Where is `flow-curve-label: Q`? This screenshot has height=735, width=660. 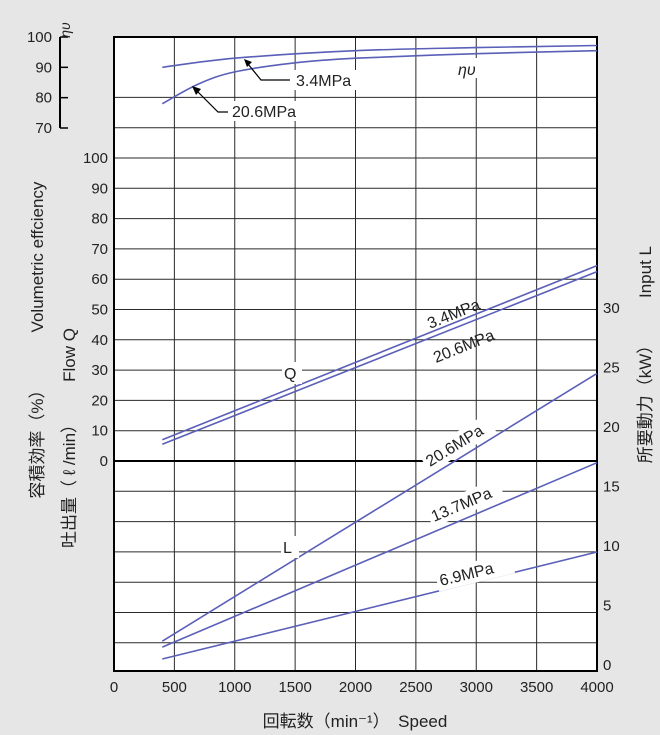
flow-curve-label: Q is located at coordinates (290, 374).